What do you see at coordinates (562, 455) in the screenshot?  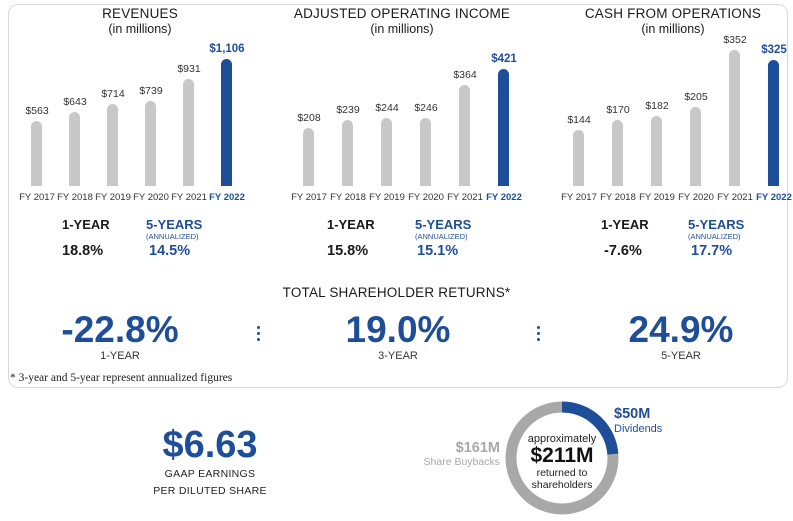 I see `donut-amount: $211M` at bounding box center [562, 455].